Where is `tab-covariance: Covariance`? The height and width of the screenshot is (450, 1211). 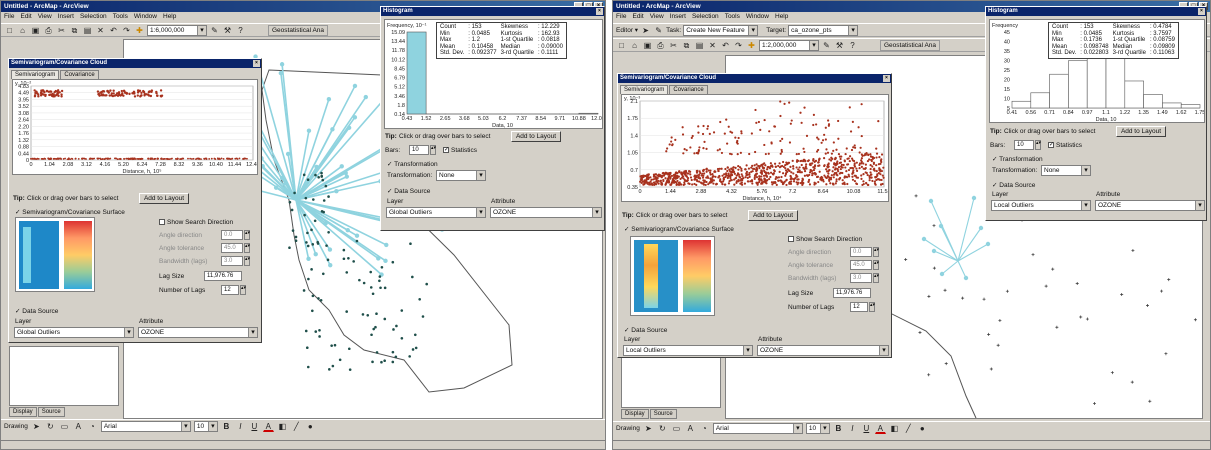
tab-covariance: Covariance is located at coordinates (79, 74).